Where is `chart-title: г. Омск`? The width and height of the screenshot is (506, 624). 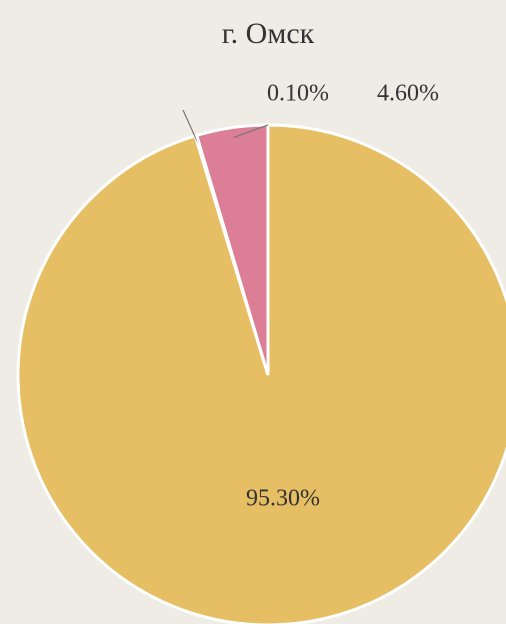
chart-title: г. Омск is located at coordinates (268, 33).